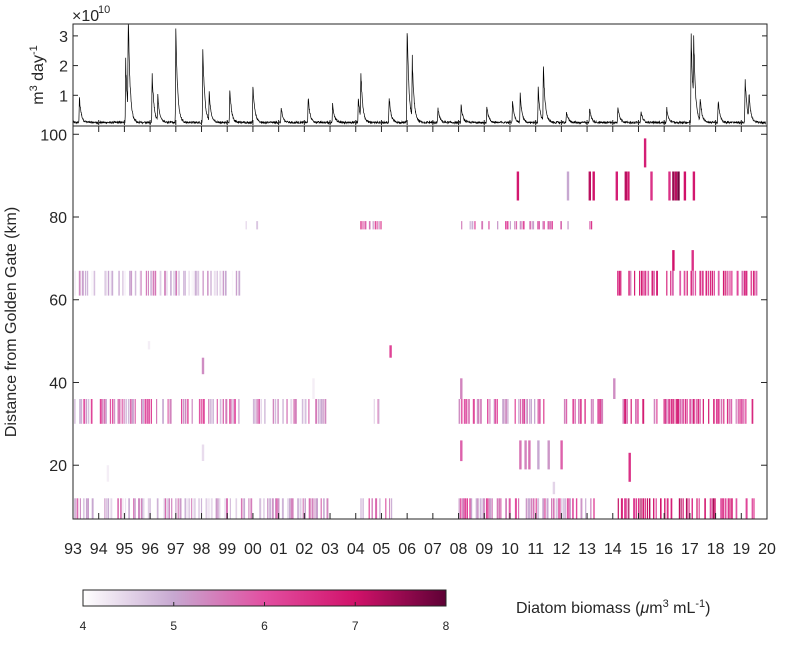 This screenshot has height=650, width=800. I want to click on heatmap-x-tick-label: 14, so click(613, 549).